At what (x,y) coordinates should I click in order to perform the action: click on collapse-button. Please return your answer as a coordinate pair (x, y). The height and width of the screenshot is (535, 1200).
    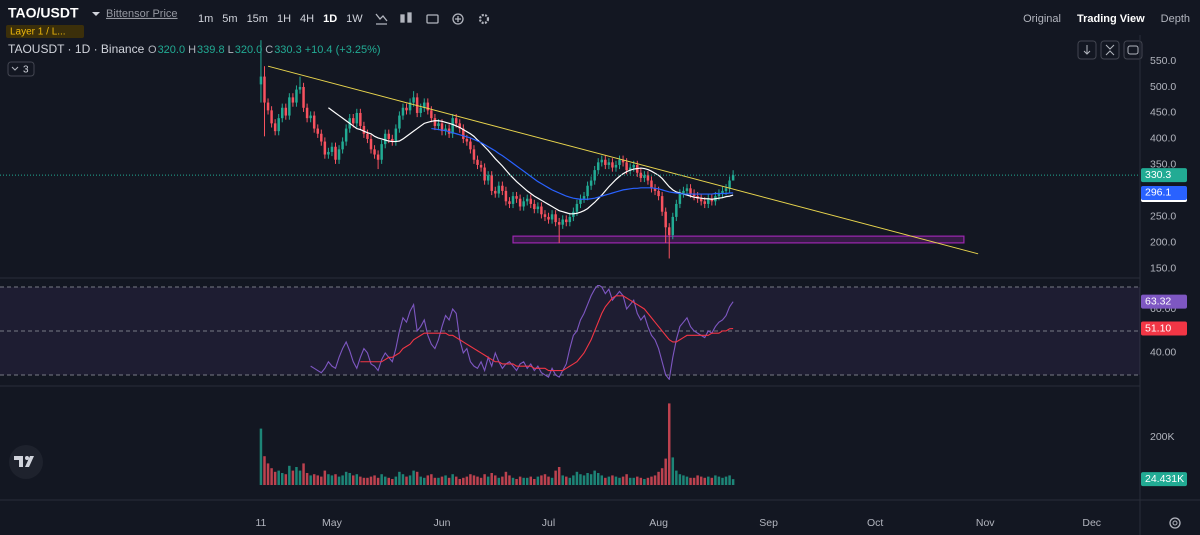
    Looking at the image, I should click on (1110, 50).